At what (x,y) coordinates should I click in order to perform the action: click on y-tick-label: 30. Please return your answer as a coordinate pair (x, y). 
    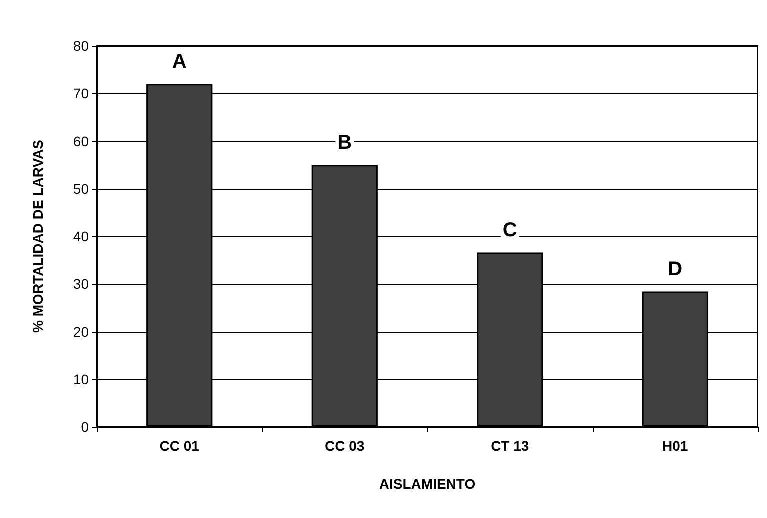
    Looking at the image, I should click on (81, 284).